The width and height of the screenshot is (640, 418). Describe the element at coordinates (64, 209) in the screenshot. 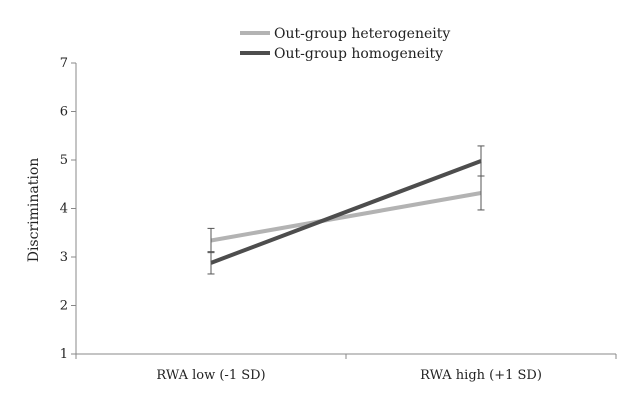

I see `y-tick-label: 4` at that location.